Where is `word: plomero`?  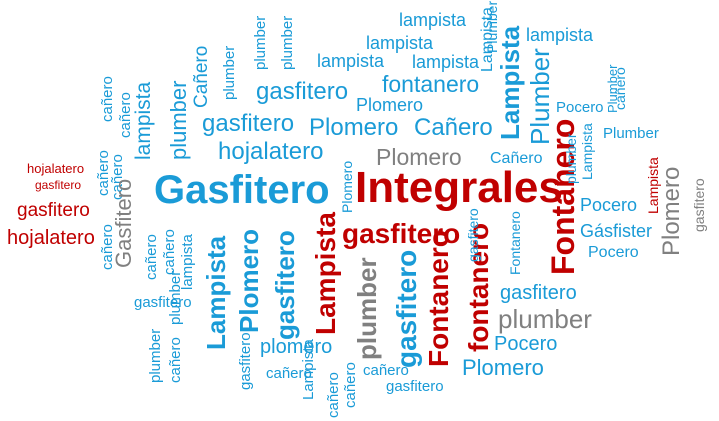 word: plomero is located at coordinates (296, 347).